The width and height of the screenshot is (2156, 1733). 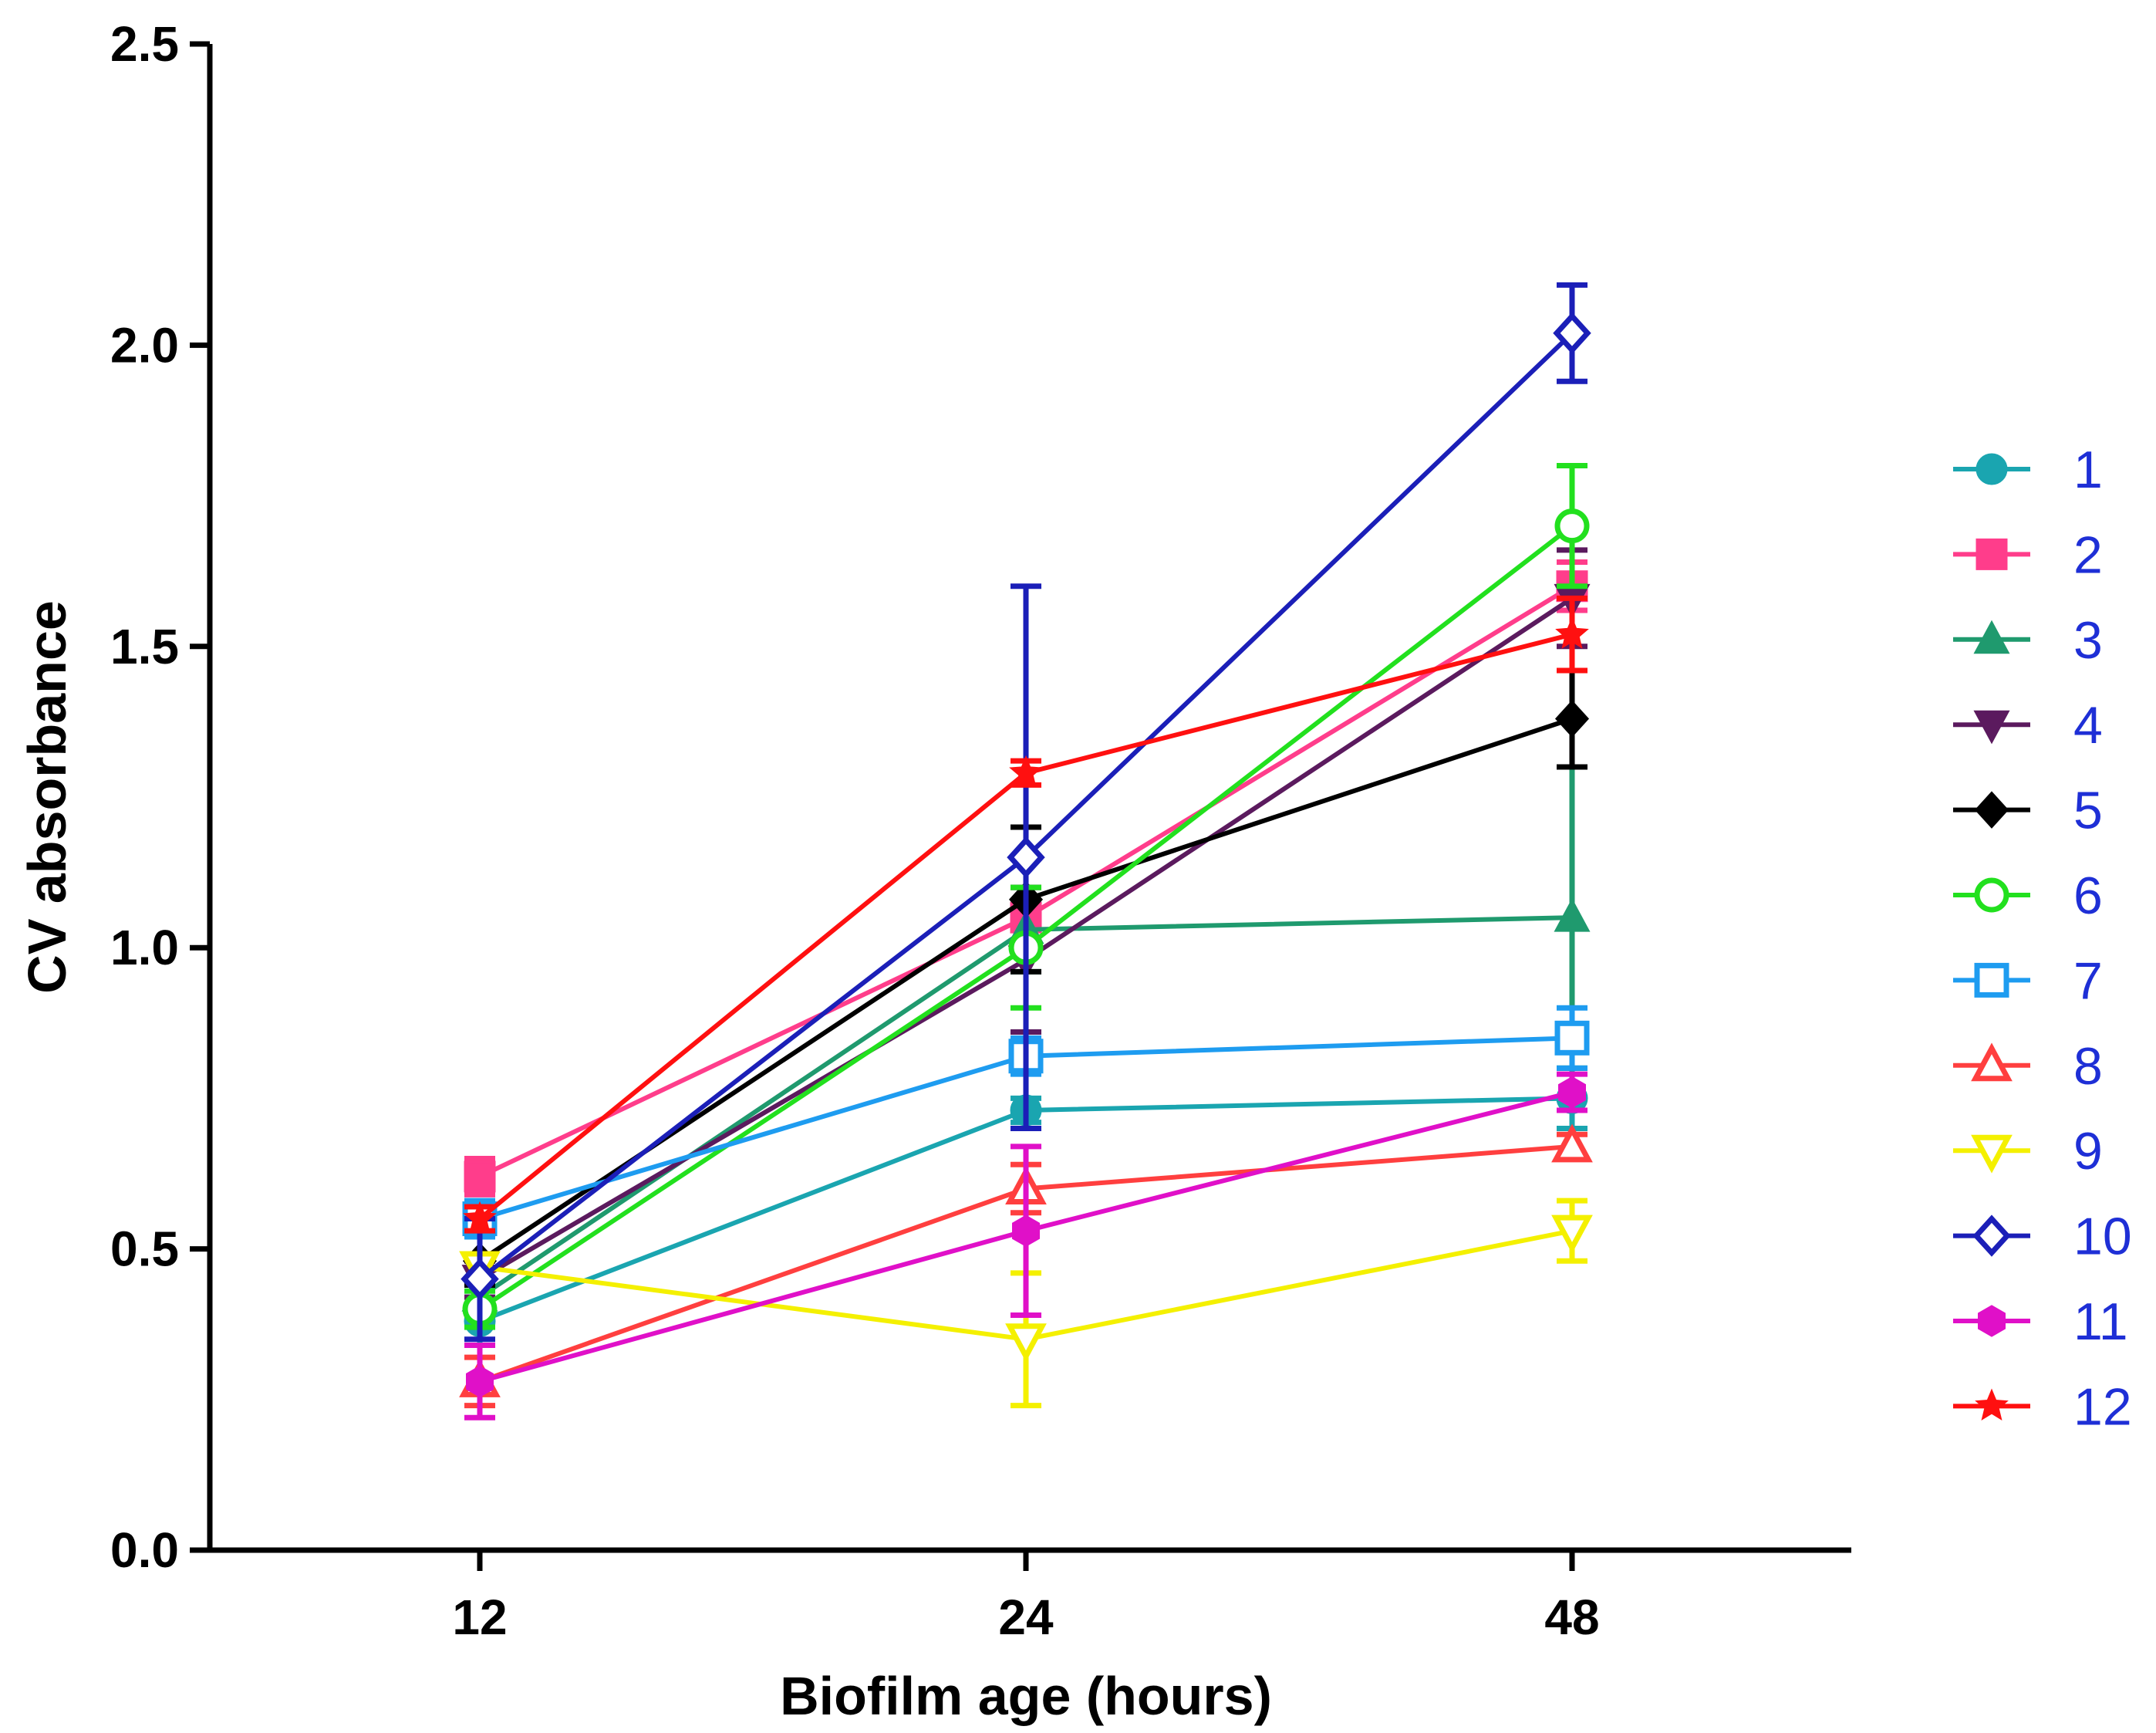 What do you see at coordinates (2102, 1237) in the screenshot?
I see `legend-label: 10` at bounding box center [2102, 1237].